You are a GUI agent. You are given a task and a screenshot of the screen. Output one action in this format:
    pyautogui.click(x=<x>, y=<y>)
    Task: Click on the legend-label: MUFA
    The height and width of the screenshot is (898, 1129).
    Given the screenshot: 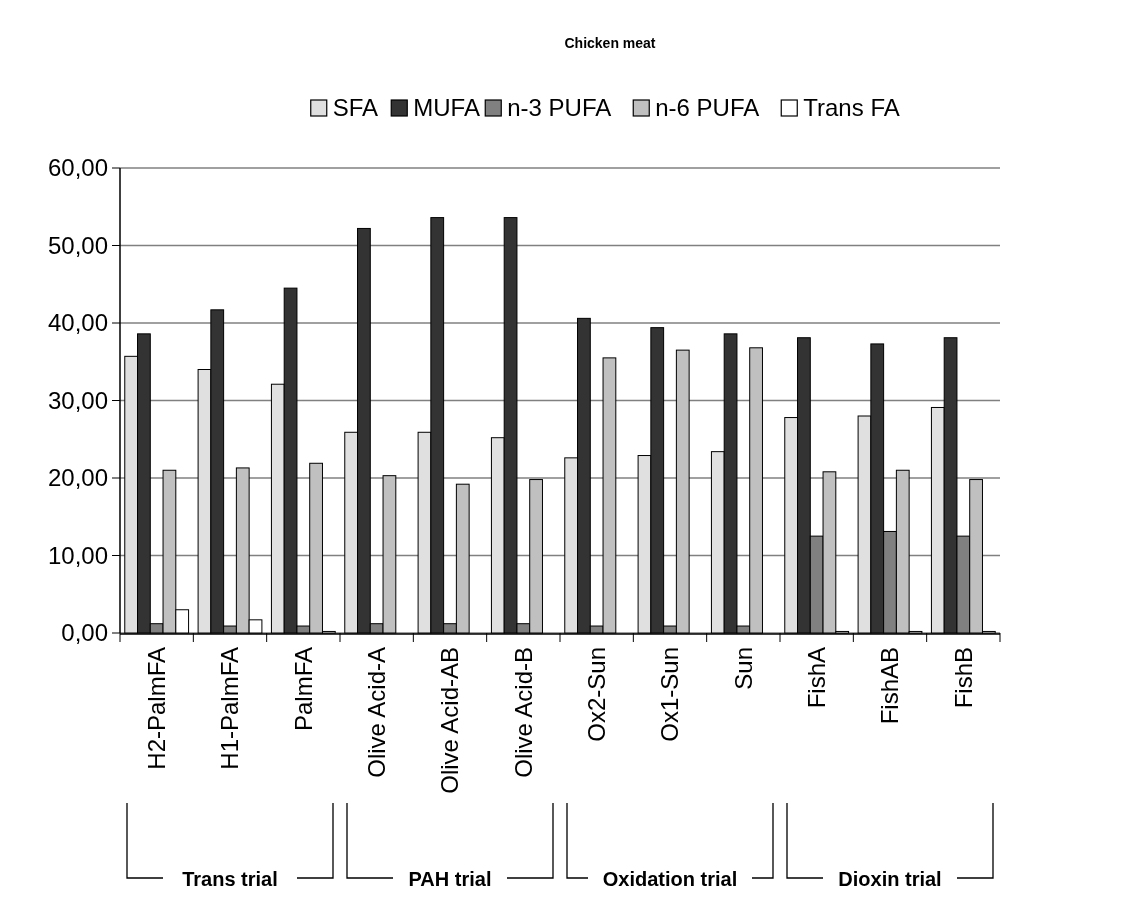 What is the action you would take?
    pyautogui.click(x=446, y=108)
    